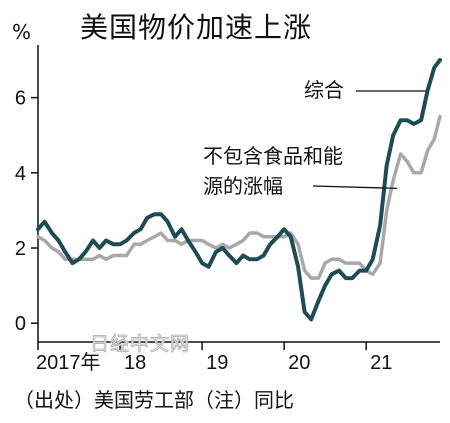 The height and width of the screenshot is (423, 450). I want to click on series-label-core-line1: 不包含食品和能, so click(273, 156).